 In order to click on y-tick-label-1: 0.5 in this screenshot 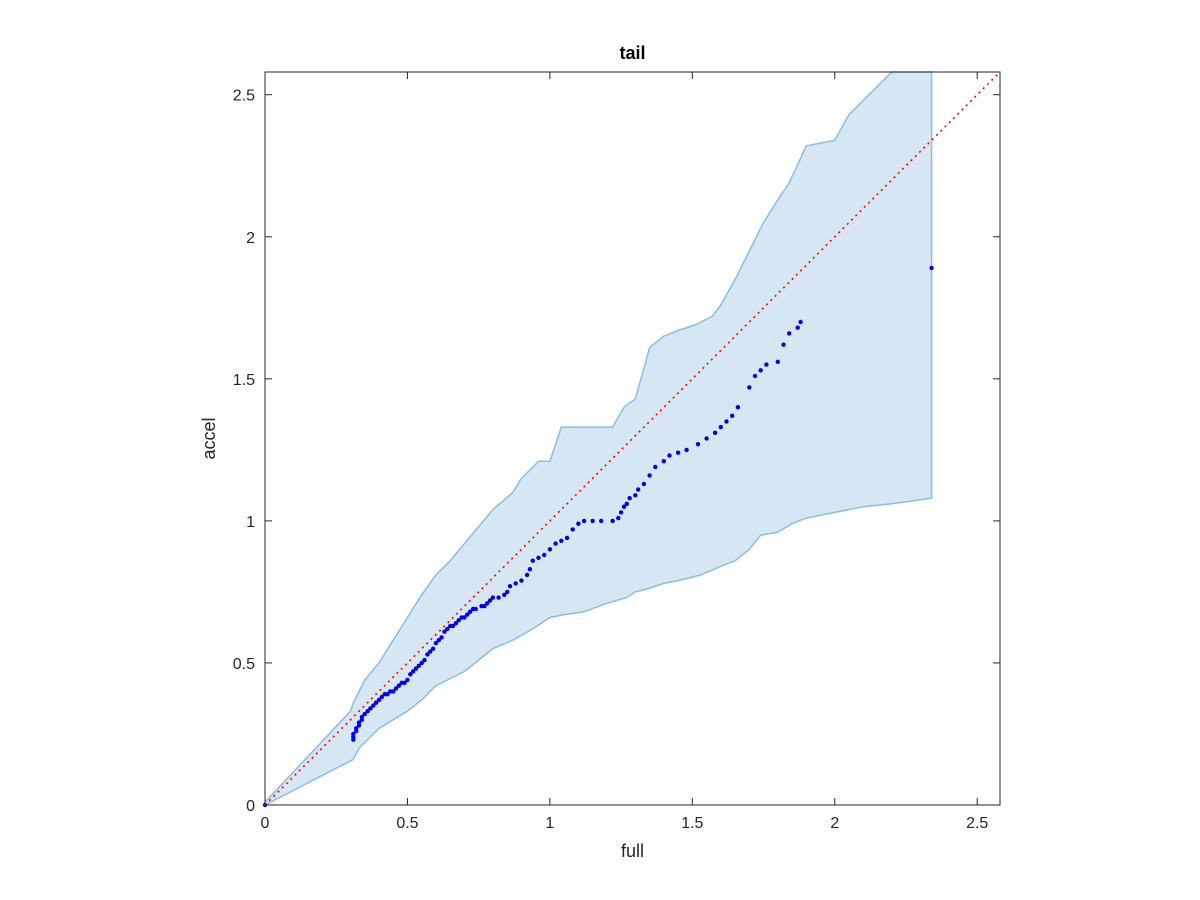, I will do `click(244, 664)`.